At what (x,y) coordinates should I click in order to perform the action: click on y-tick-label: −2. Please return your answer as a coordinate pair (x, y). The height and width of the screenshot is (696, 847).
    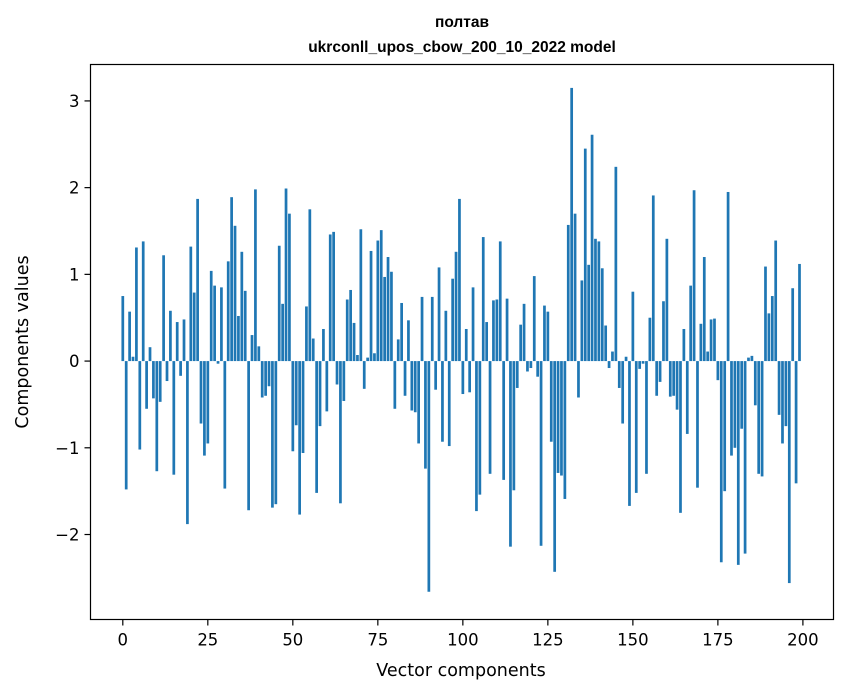
    Looking at the image, I should click on (67, 535).